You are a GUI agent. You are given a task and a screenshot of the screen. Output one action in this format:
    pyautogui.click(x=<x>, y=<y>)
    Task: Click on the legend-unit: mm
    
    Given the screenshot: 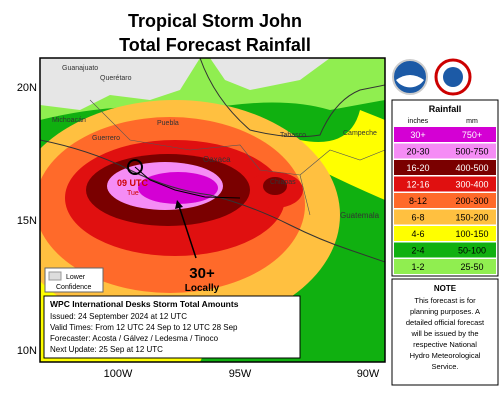 What is the action you would take?
    pyautogui.click(x=472, y=121)
    